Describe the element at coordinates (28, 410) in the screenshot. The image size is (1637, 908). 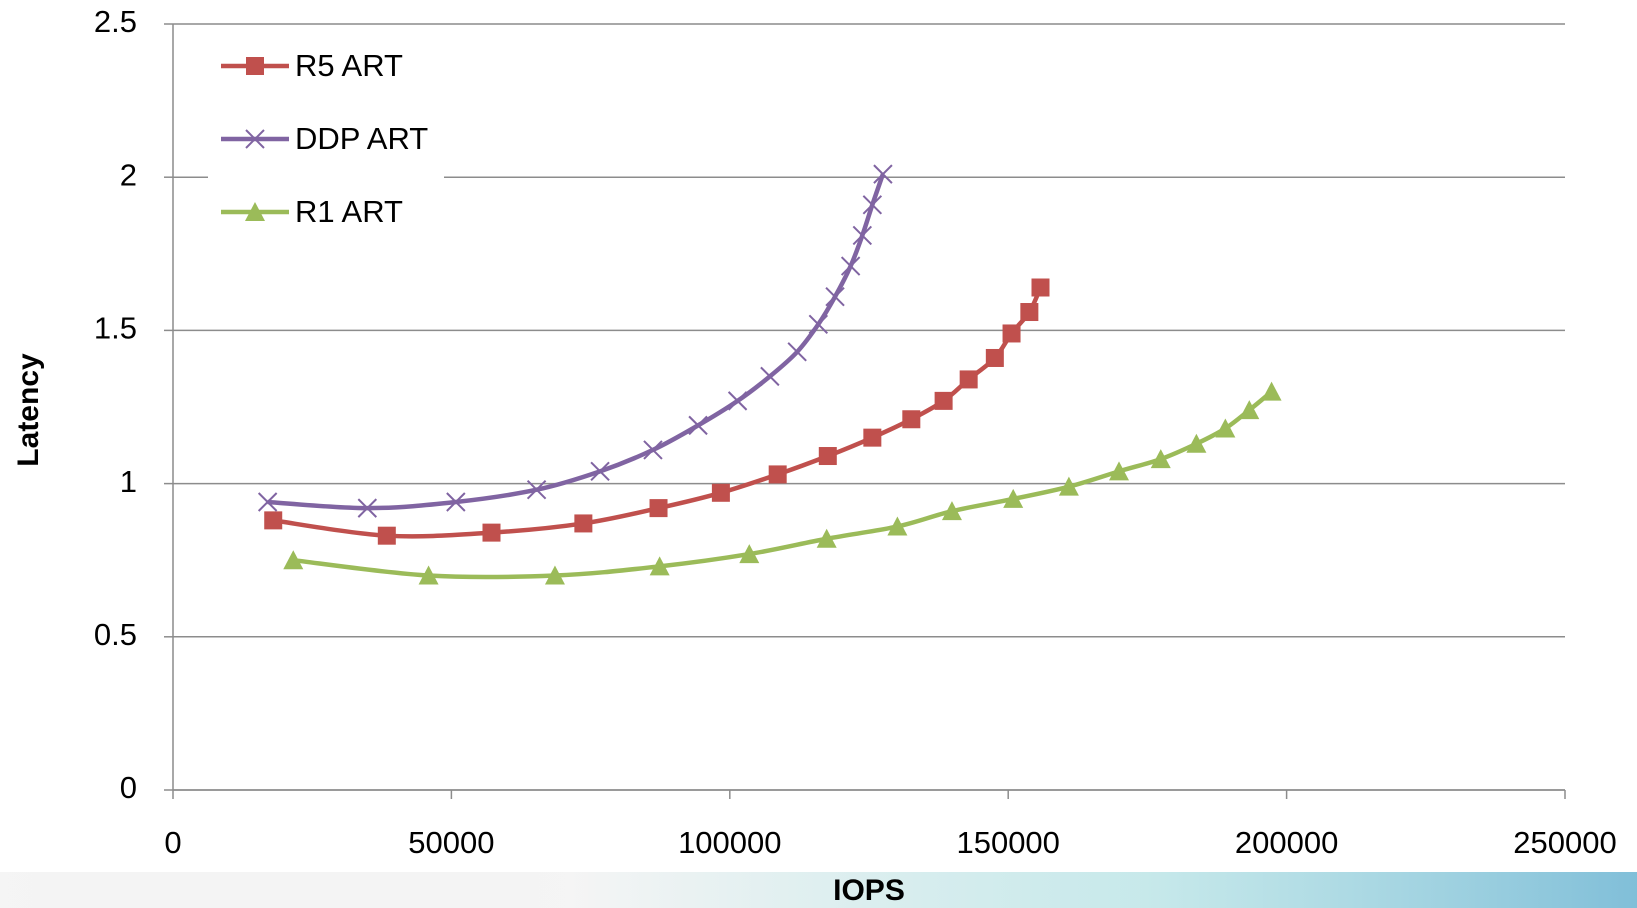
I see `y-axis-title: Latency` at that location.